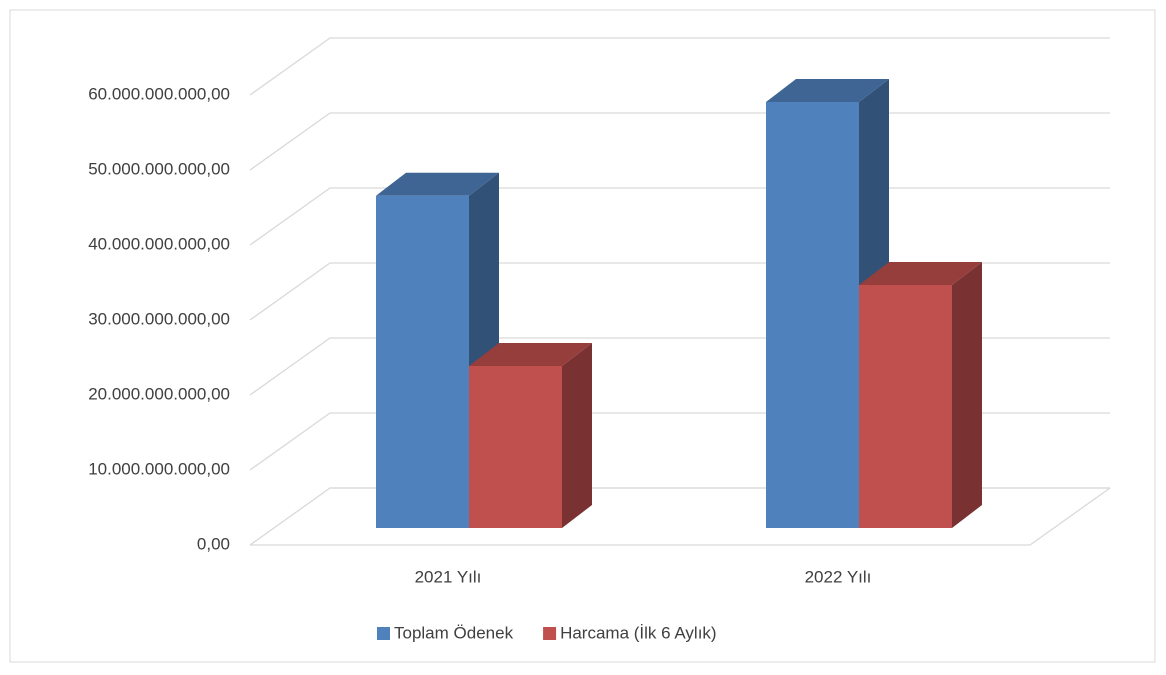 Image resolution: width=1166 pixels, height=675 pixels. Describe the element at coordinates (448, 576) in the screenshot. I see `x-tick-label: 2021 Yılı` at that location.